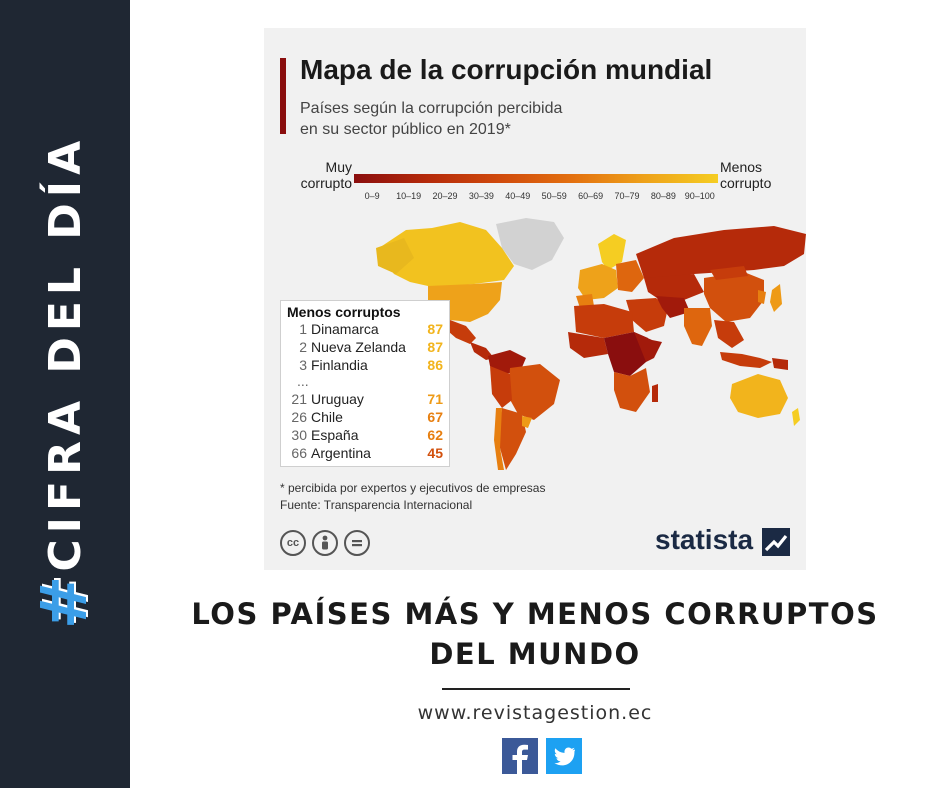  I want to click on central-america, so click(482, 351).